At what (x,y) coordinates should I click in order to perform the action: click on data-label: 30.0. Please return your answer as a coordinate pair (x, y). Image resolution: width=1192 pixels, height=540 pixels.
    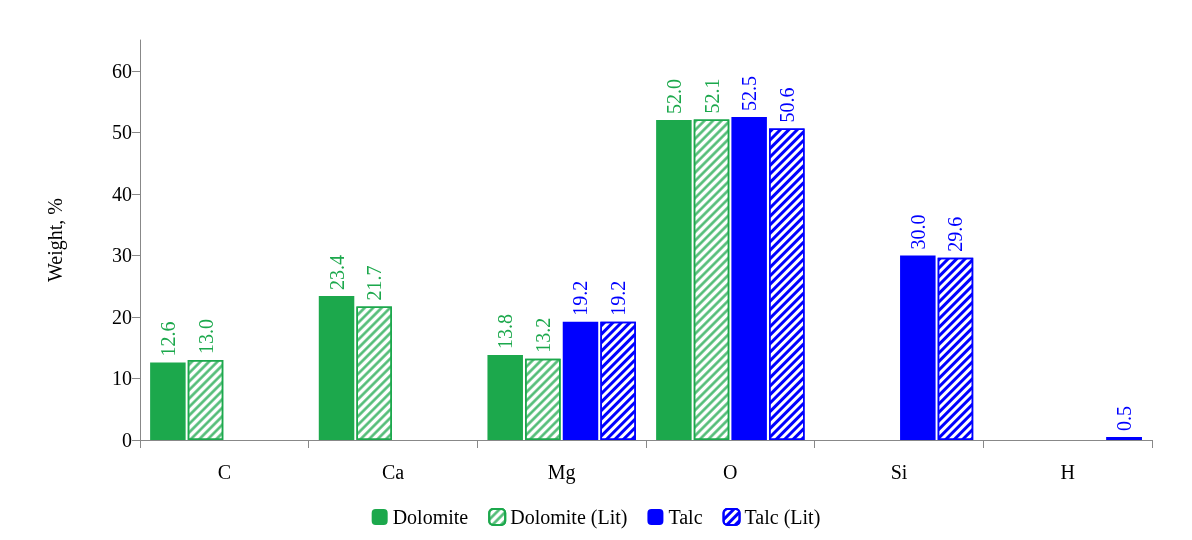
    Looking at the image, I should click on (917, 232).